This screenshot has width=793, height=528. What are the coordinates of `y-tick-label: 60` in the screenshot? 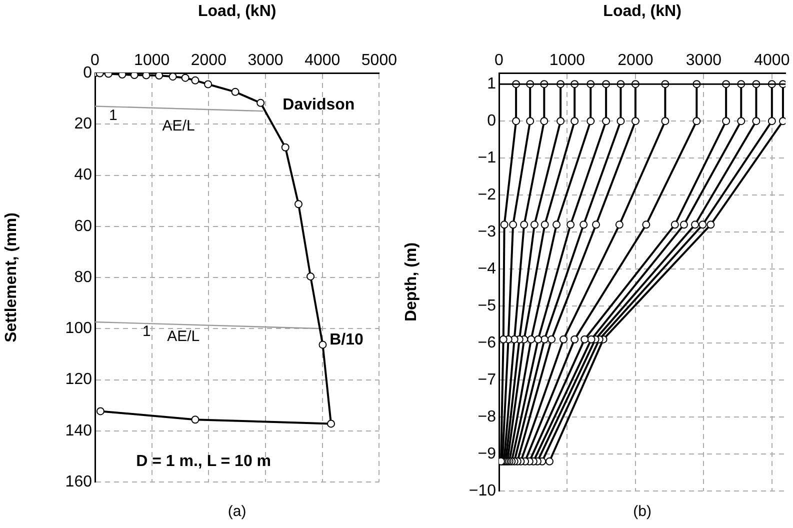 It's located at (83, 226).